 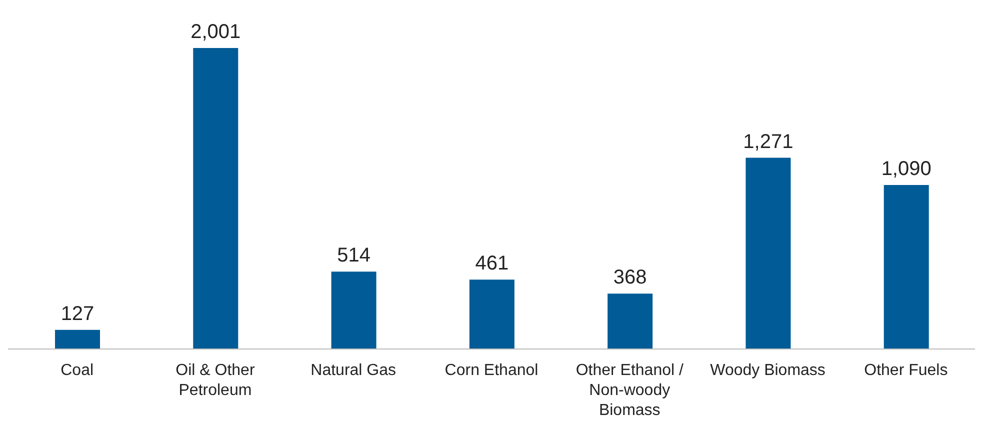 I want to click on data-label: 461, so click(x=492, y=263).